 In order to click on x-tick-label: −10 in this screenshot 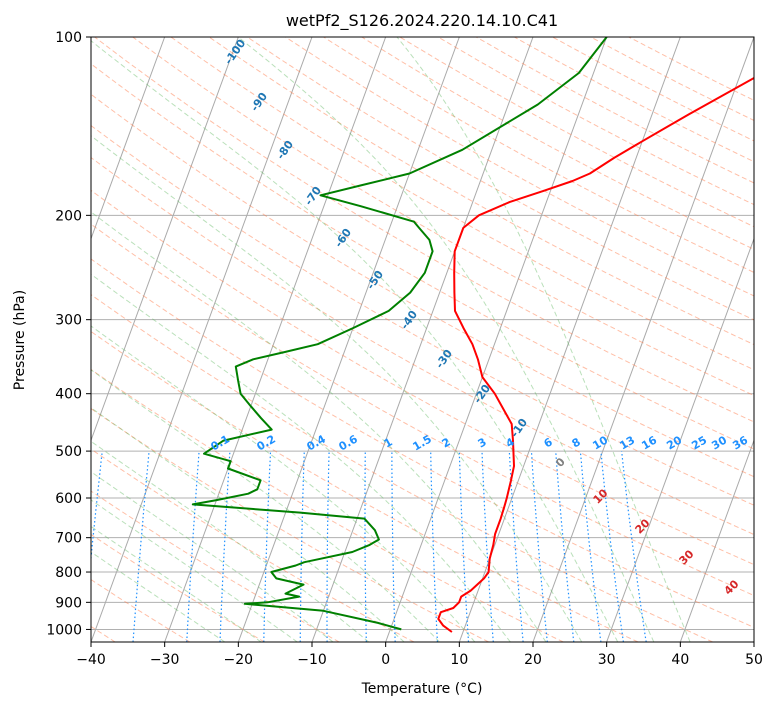, I will do `click(312, 660)`.